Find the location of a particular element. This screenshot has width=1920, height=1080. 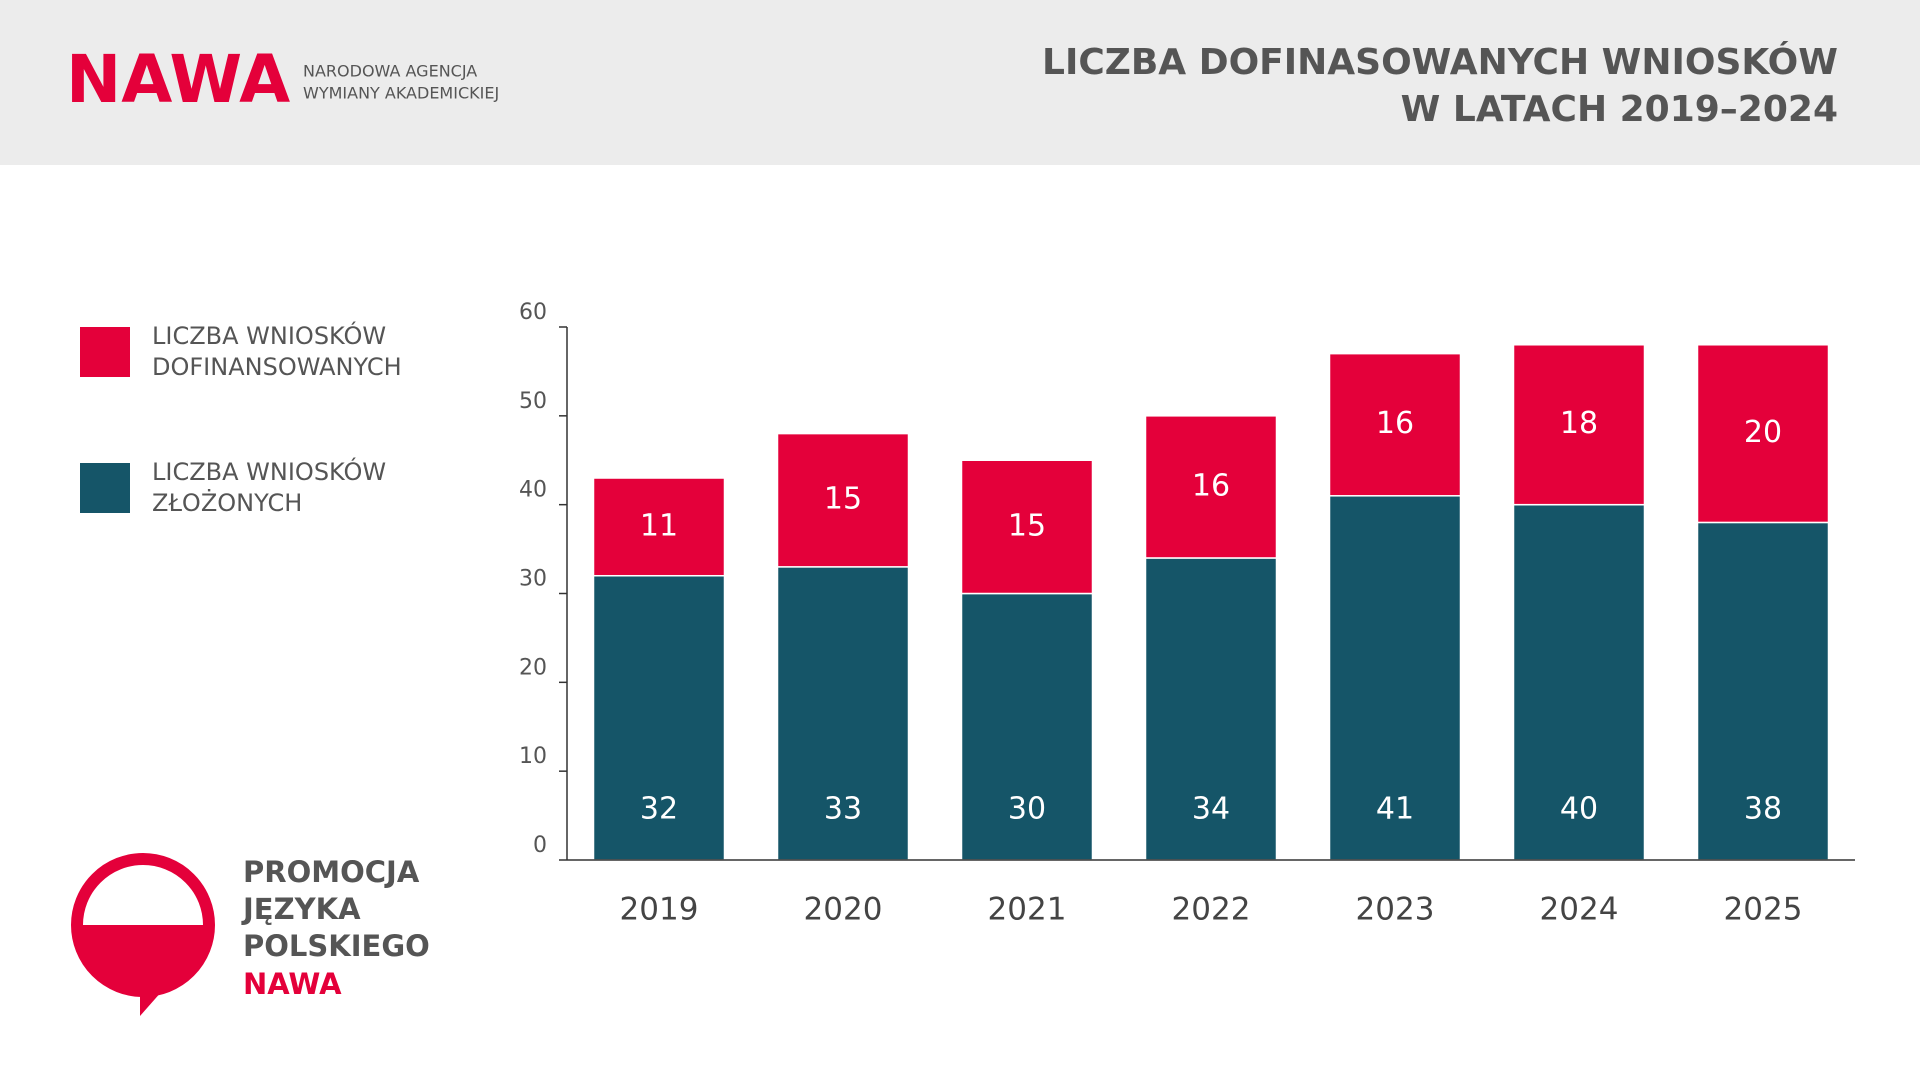

logo: NAWA is located at coordinates (178, 79).